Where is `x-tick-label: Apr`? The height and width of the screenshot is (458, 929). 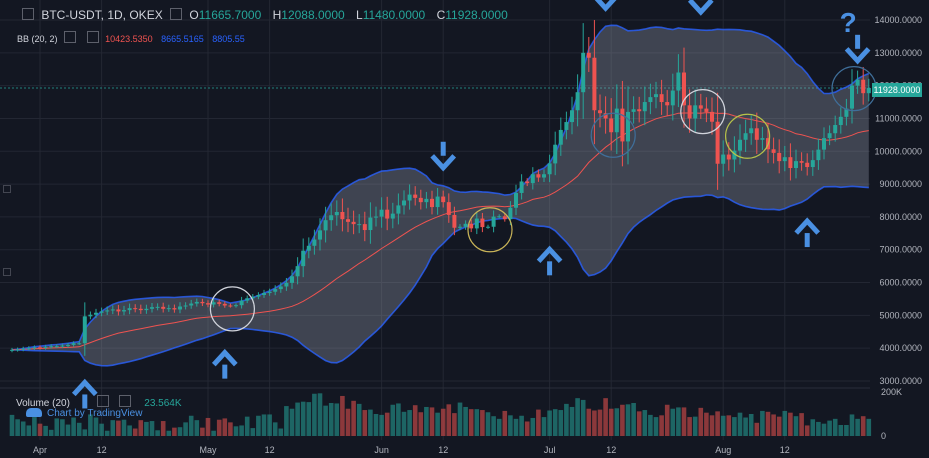
x-tick-label: Apr is located at coordinates (40, 450).